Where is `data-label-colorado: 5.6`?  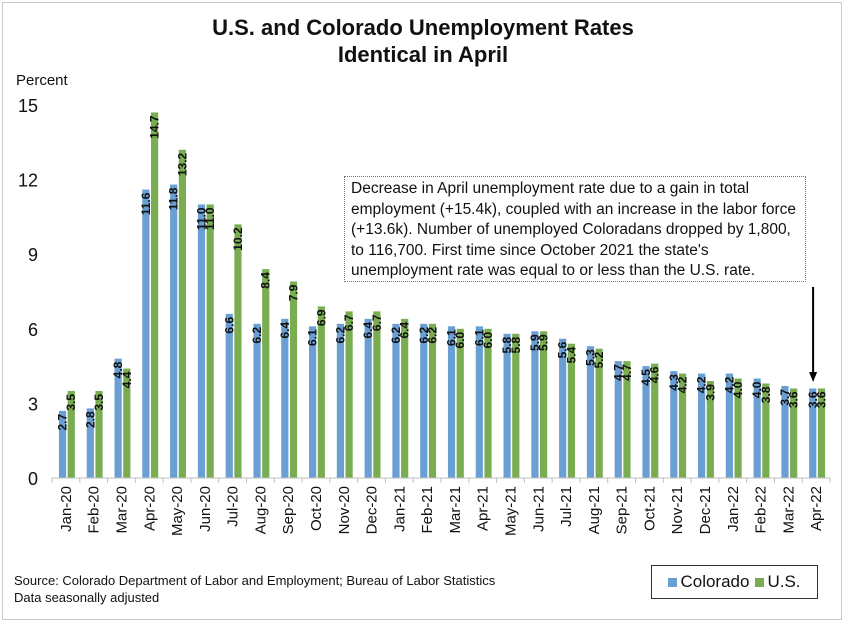
data-label-colorado: 5.6 is located at coordinates (563, 349).